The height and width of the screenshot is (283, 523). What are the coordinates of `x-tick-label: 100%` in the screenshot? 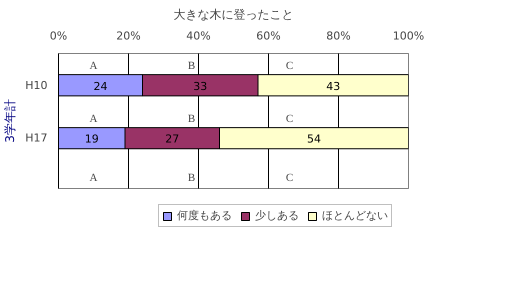 It's located at (408, 36).